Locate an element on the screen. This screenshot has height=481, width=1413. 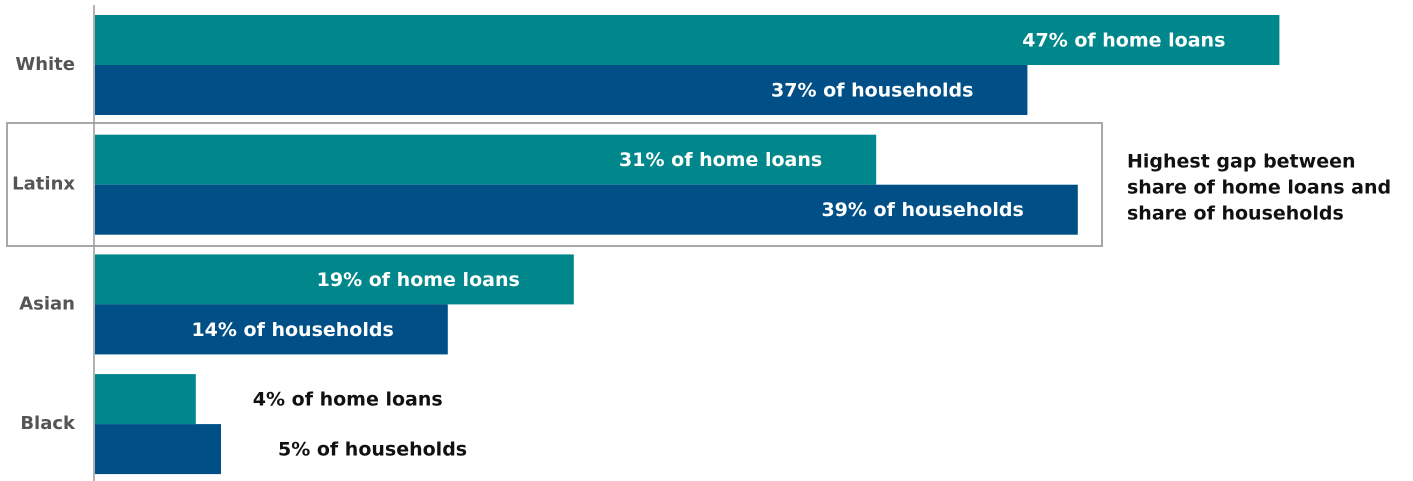
data-label: 19% of home loans is located at coordinates (418, 280).